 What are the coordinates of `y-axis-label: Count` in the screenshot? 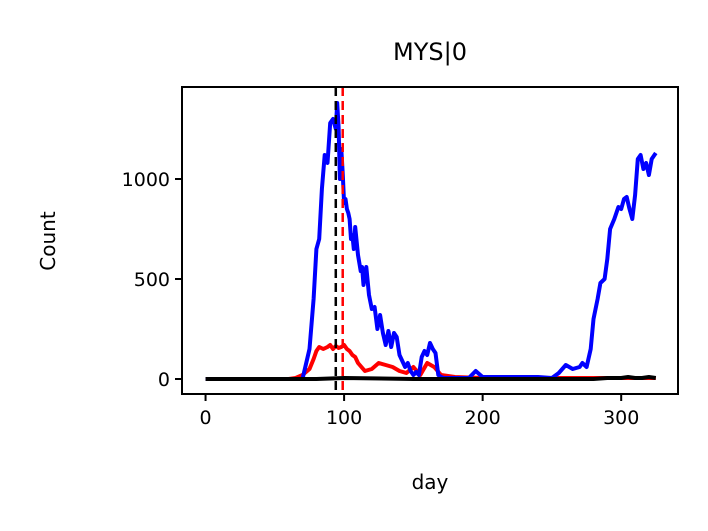 It's located at (48, 241).